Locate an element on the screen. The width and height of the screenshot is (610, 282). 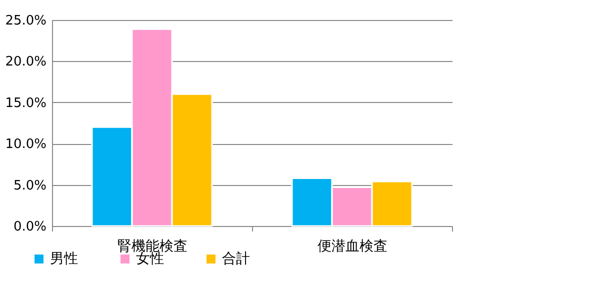
legend-label: 合計 is located at coordinates (236, 259).